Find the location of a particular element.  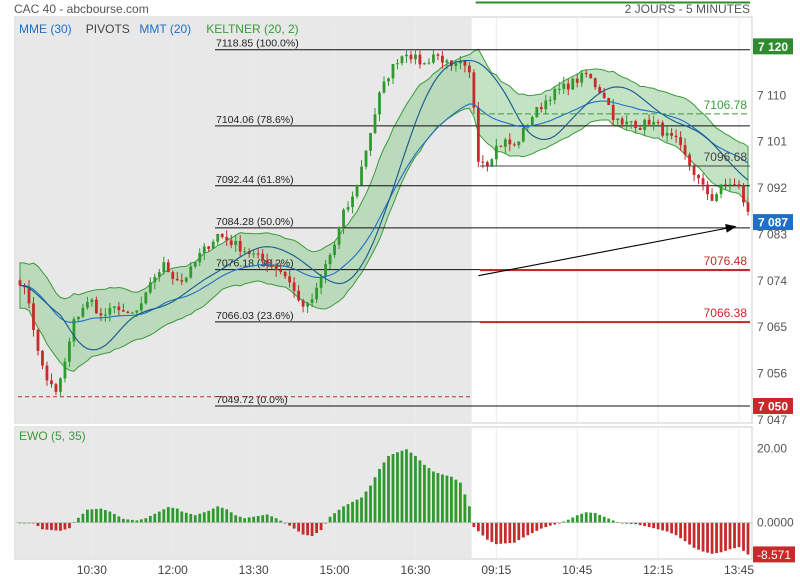

ewo-title: EWO (5, 35) is located at coordinates (52, 436).